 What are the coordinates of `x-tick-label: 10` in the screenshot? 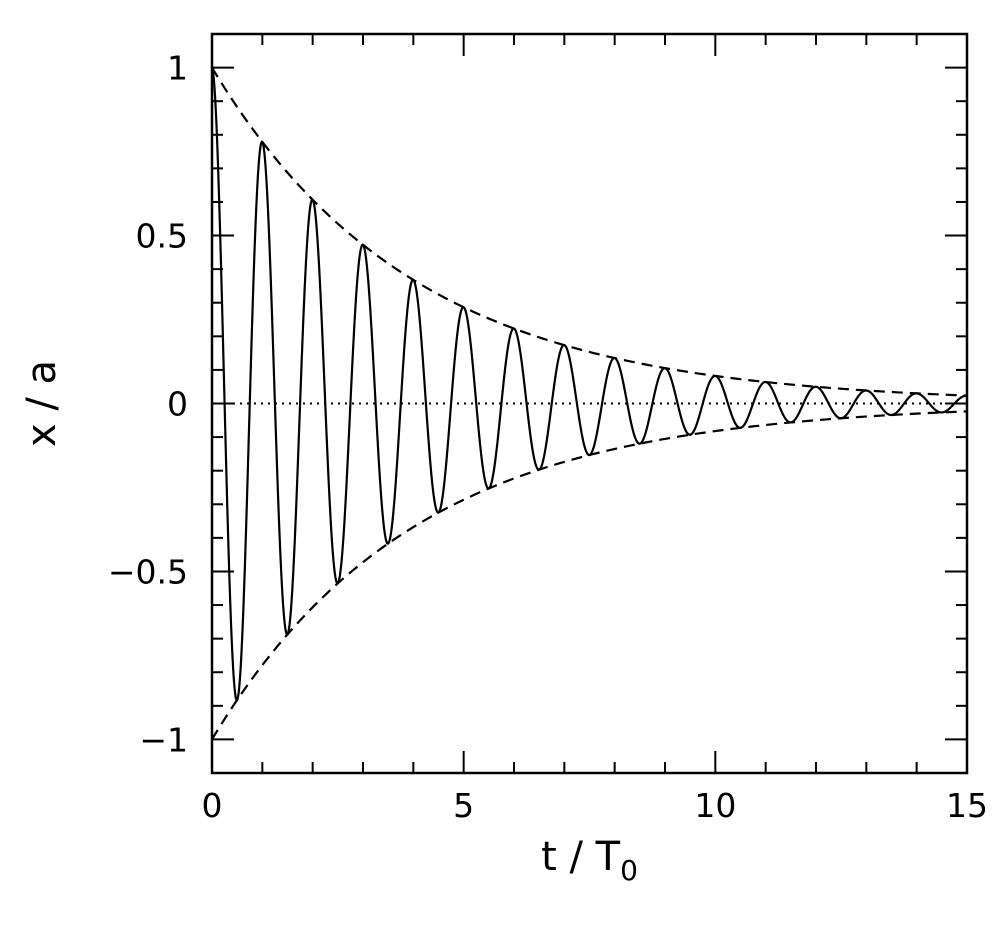 It's located at (715, 805).